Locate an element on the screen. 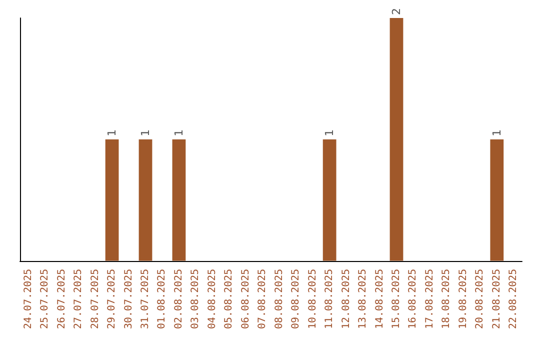 The width and height of the screenshot is (540, 340). x-tick-label: 18.08.2025 is located at coordinates (446, 299).